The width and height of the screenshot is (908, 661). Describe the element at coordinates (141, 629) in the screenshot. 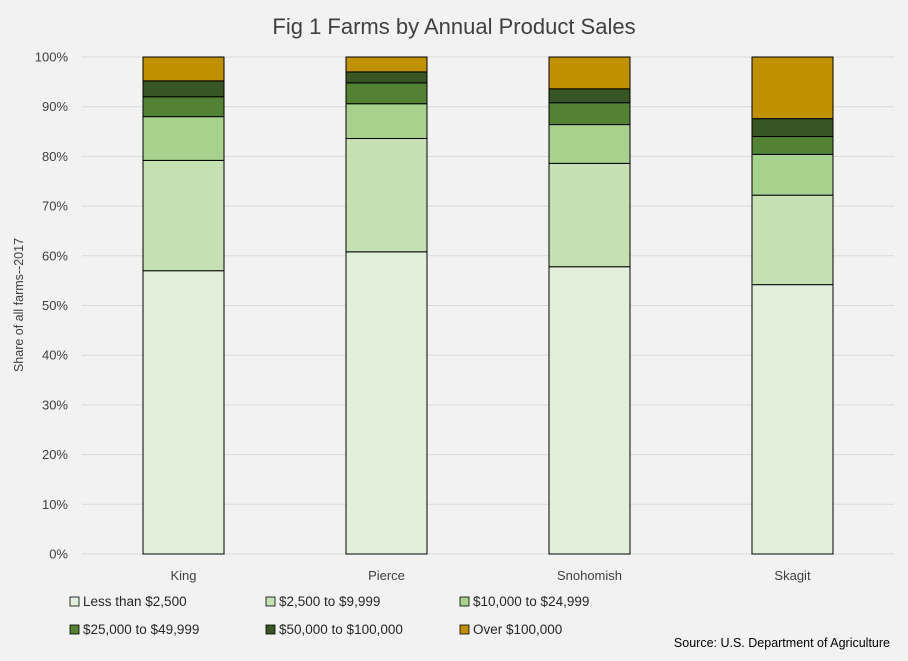

I see `legend-label: $25,000 to $49,999` at that location.